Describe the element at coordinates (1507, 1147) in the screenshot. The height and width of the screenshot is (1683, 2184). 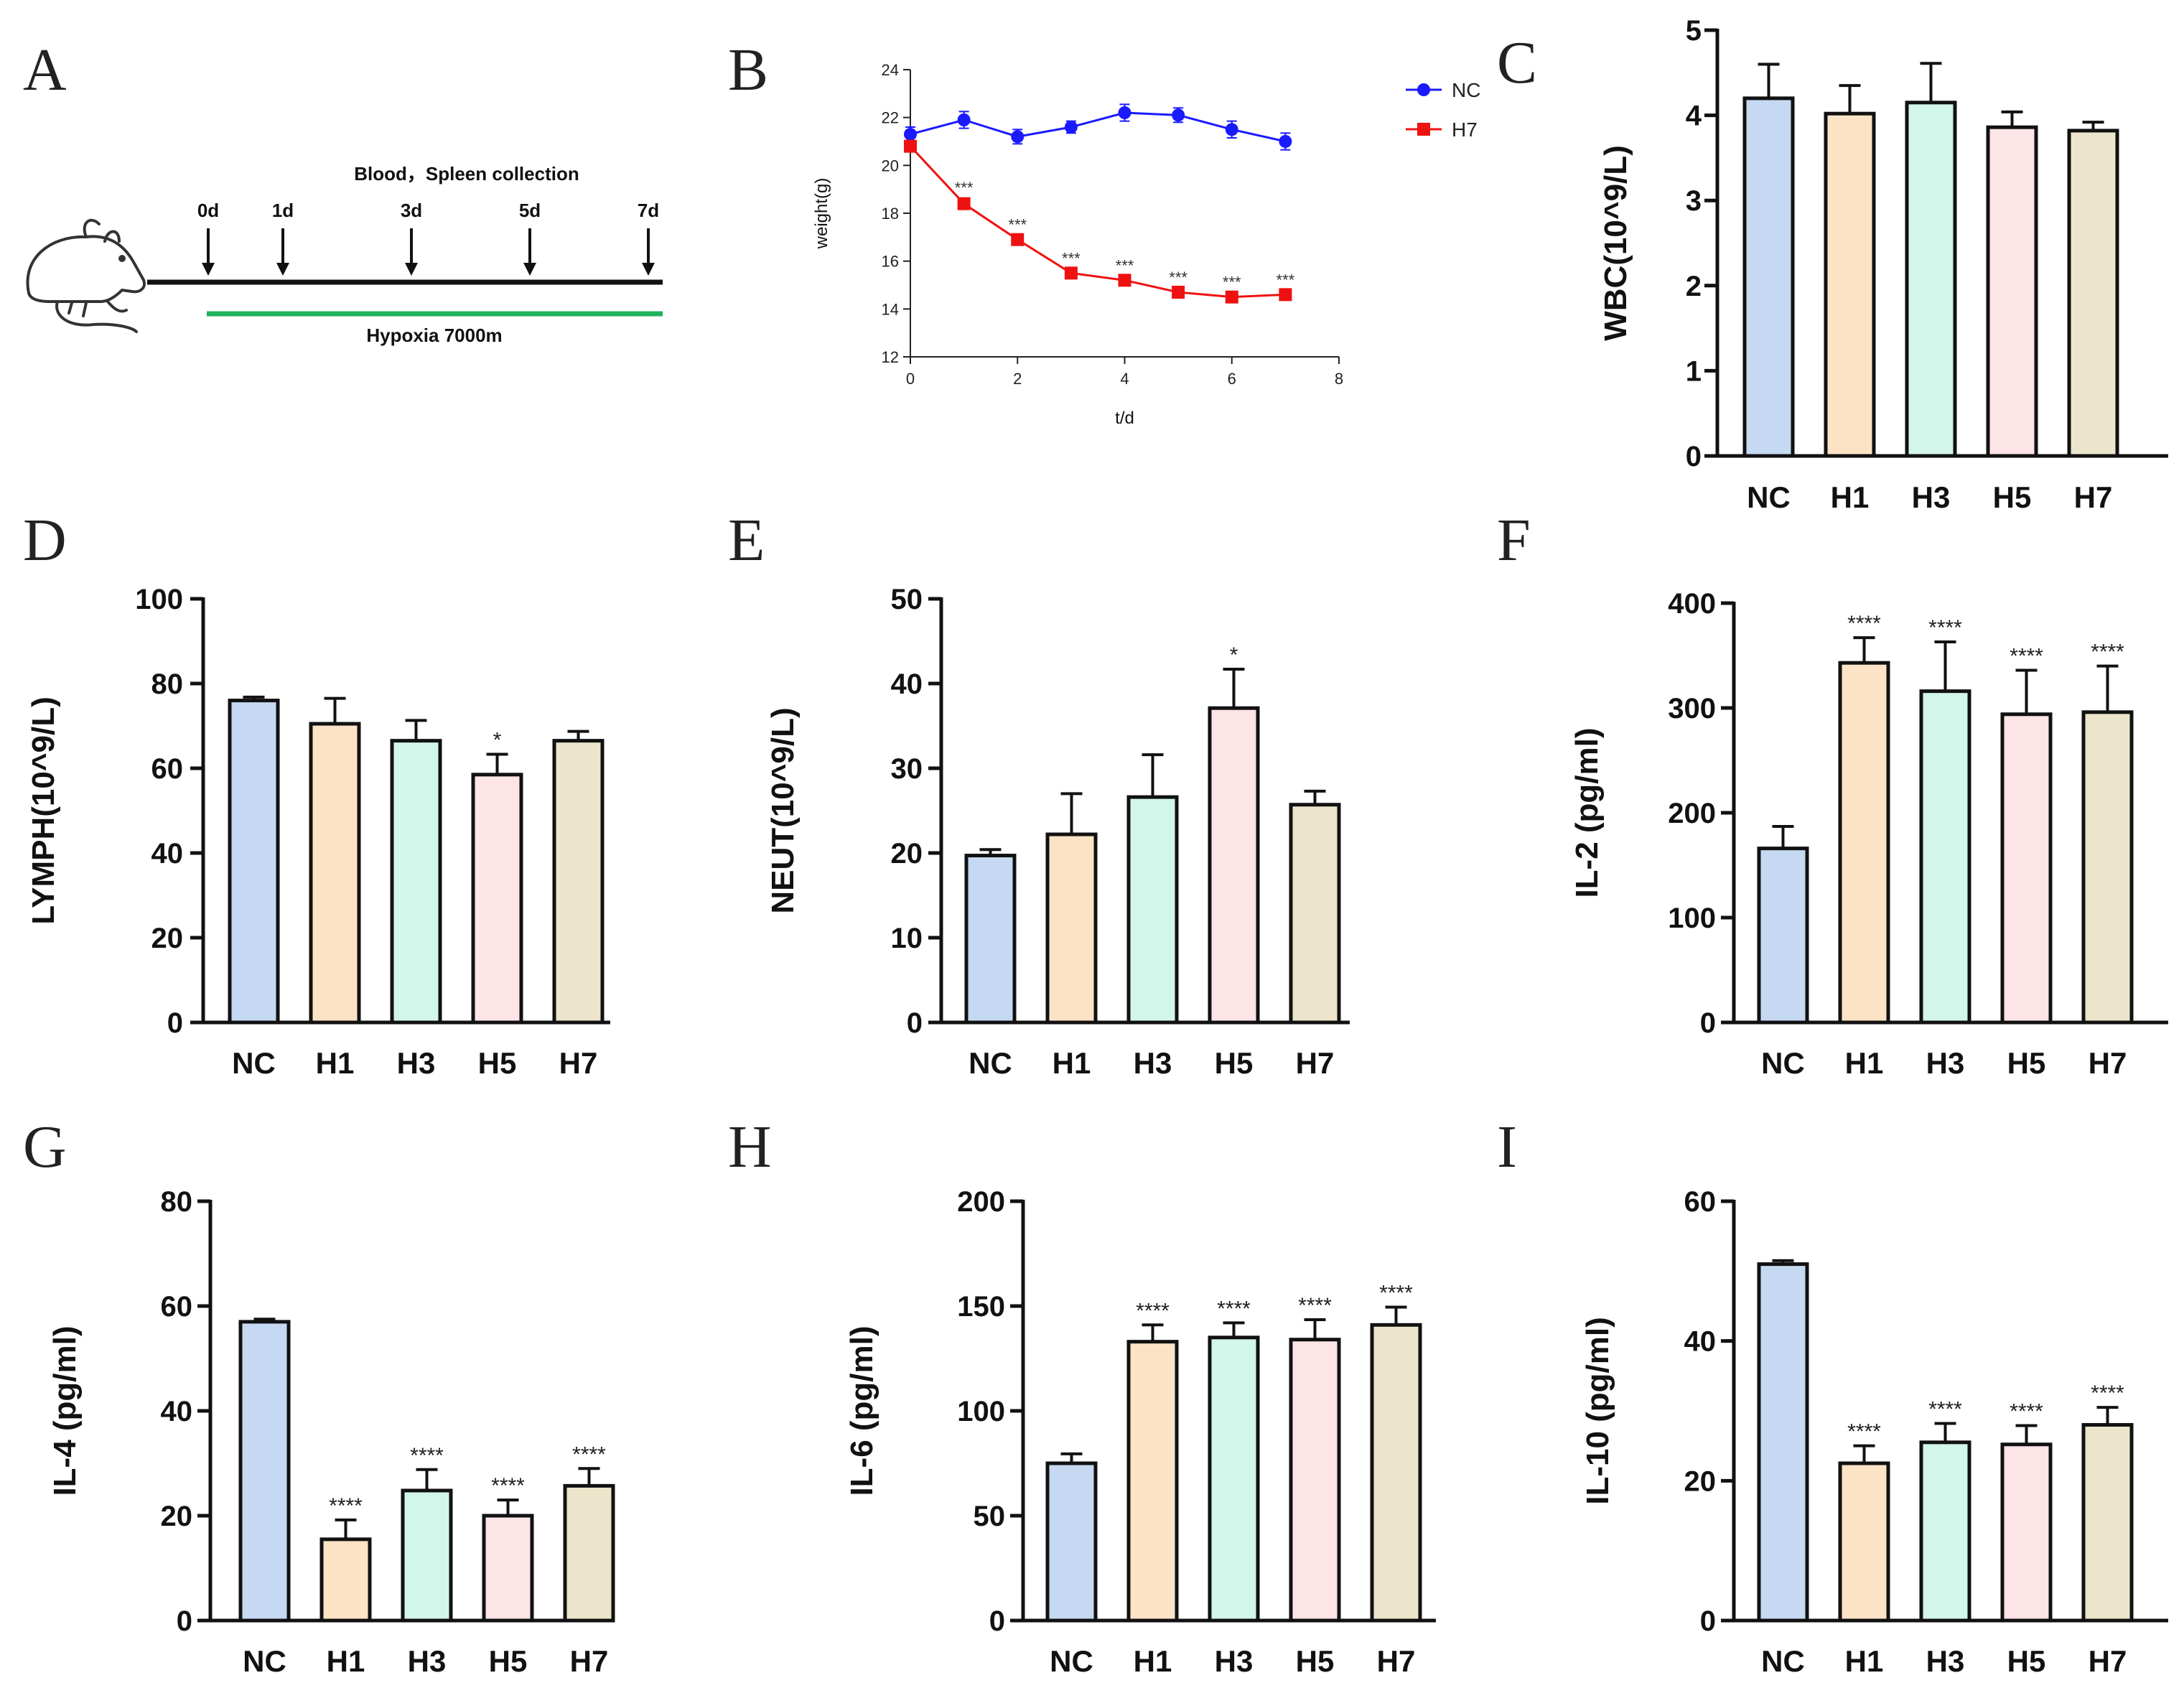
I see `panel-label-i: I` at that location.